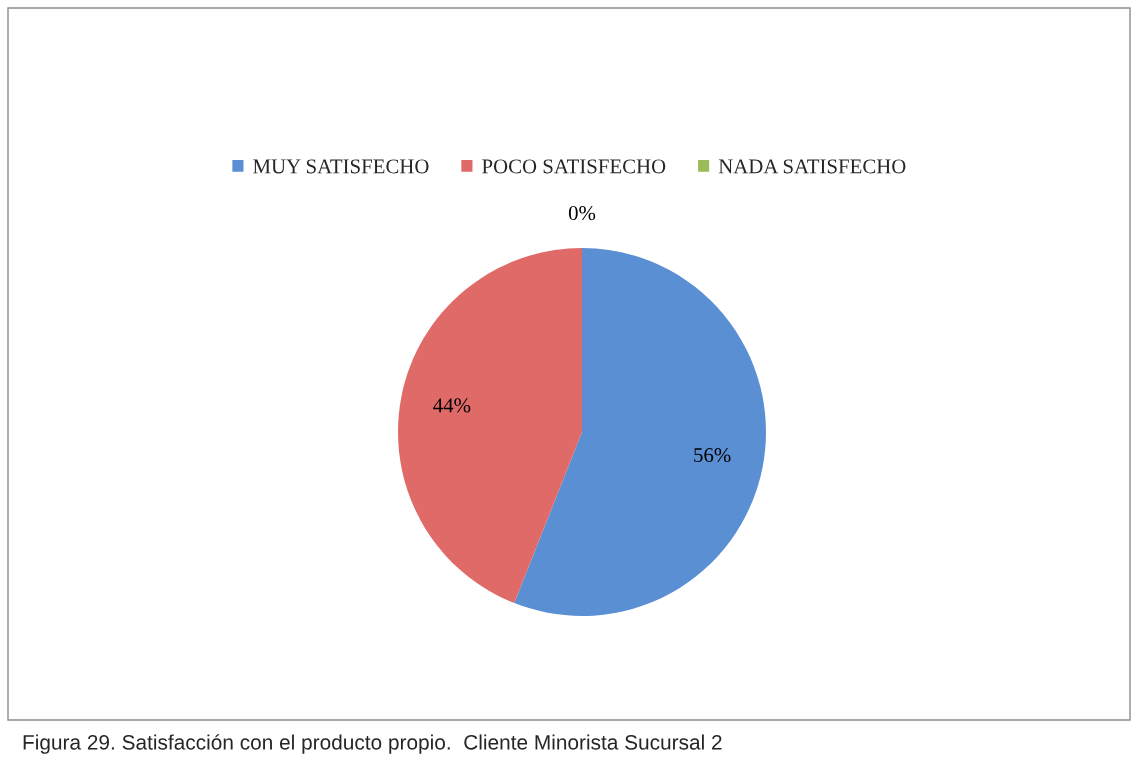 The width and height of the screenshot is (1138, 778). I want to click on data-label: 44%, so click(452, 405).